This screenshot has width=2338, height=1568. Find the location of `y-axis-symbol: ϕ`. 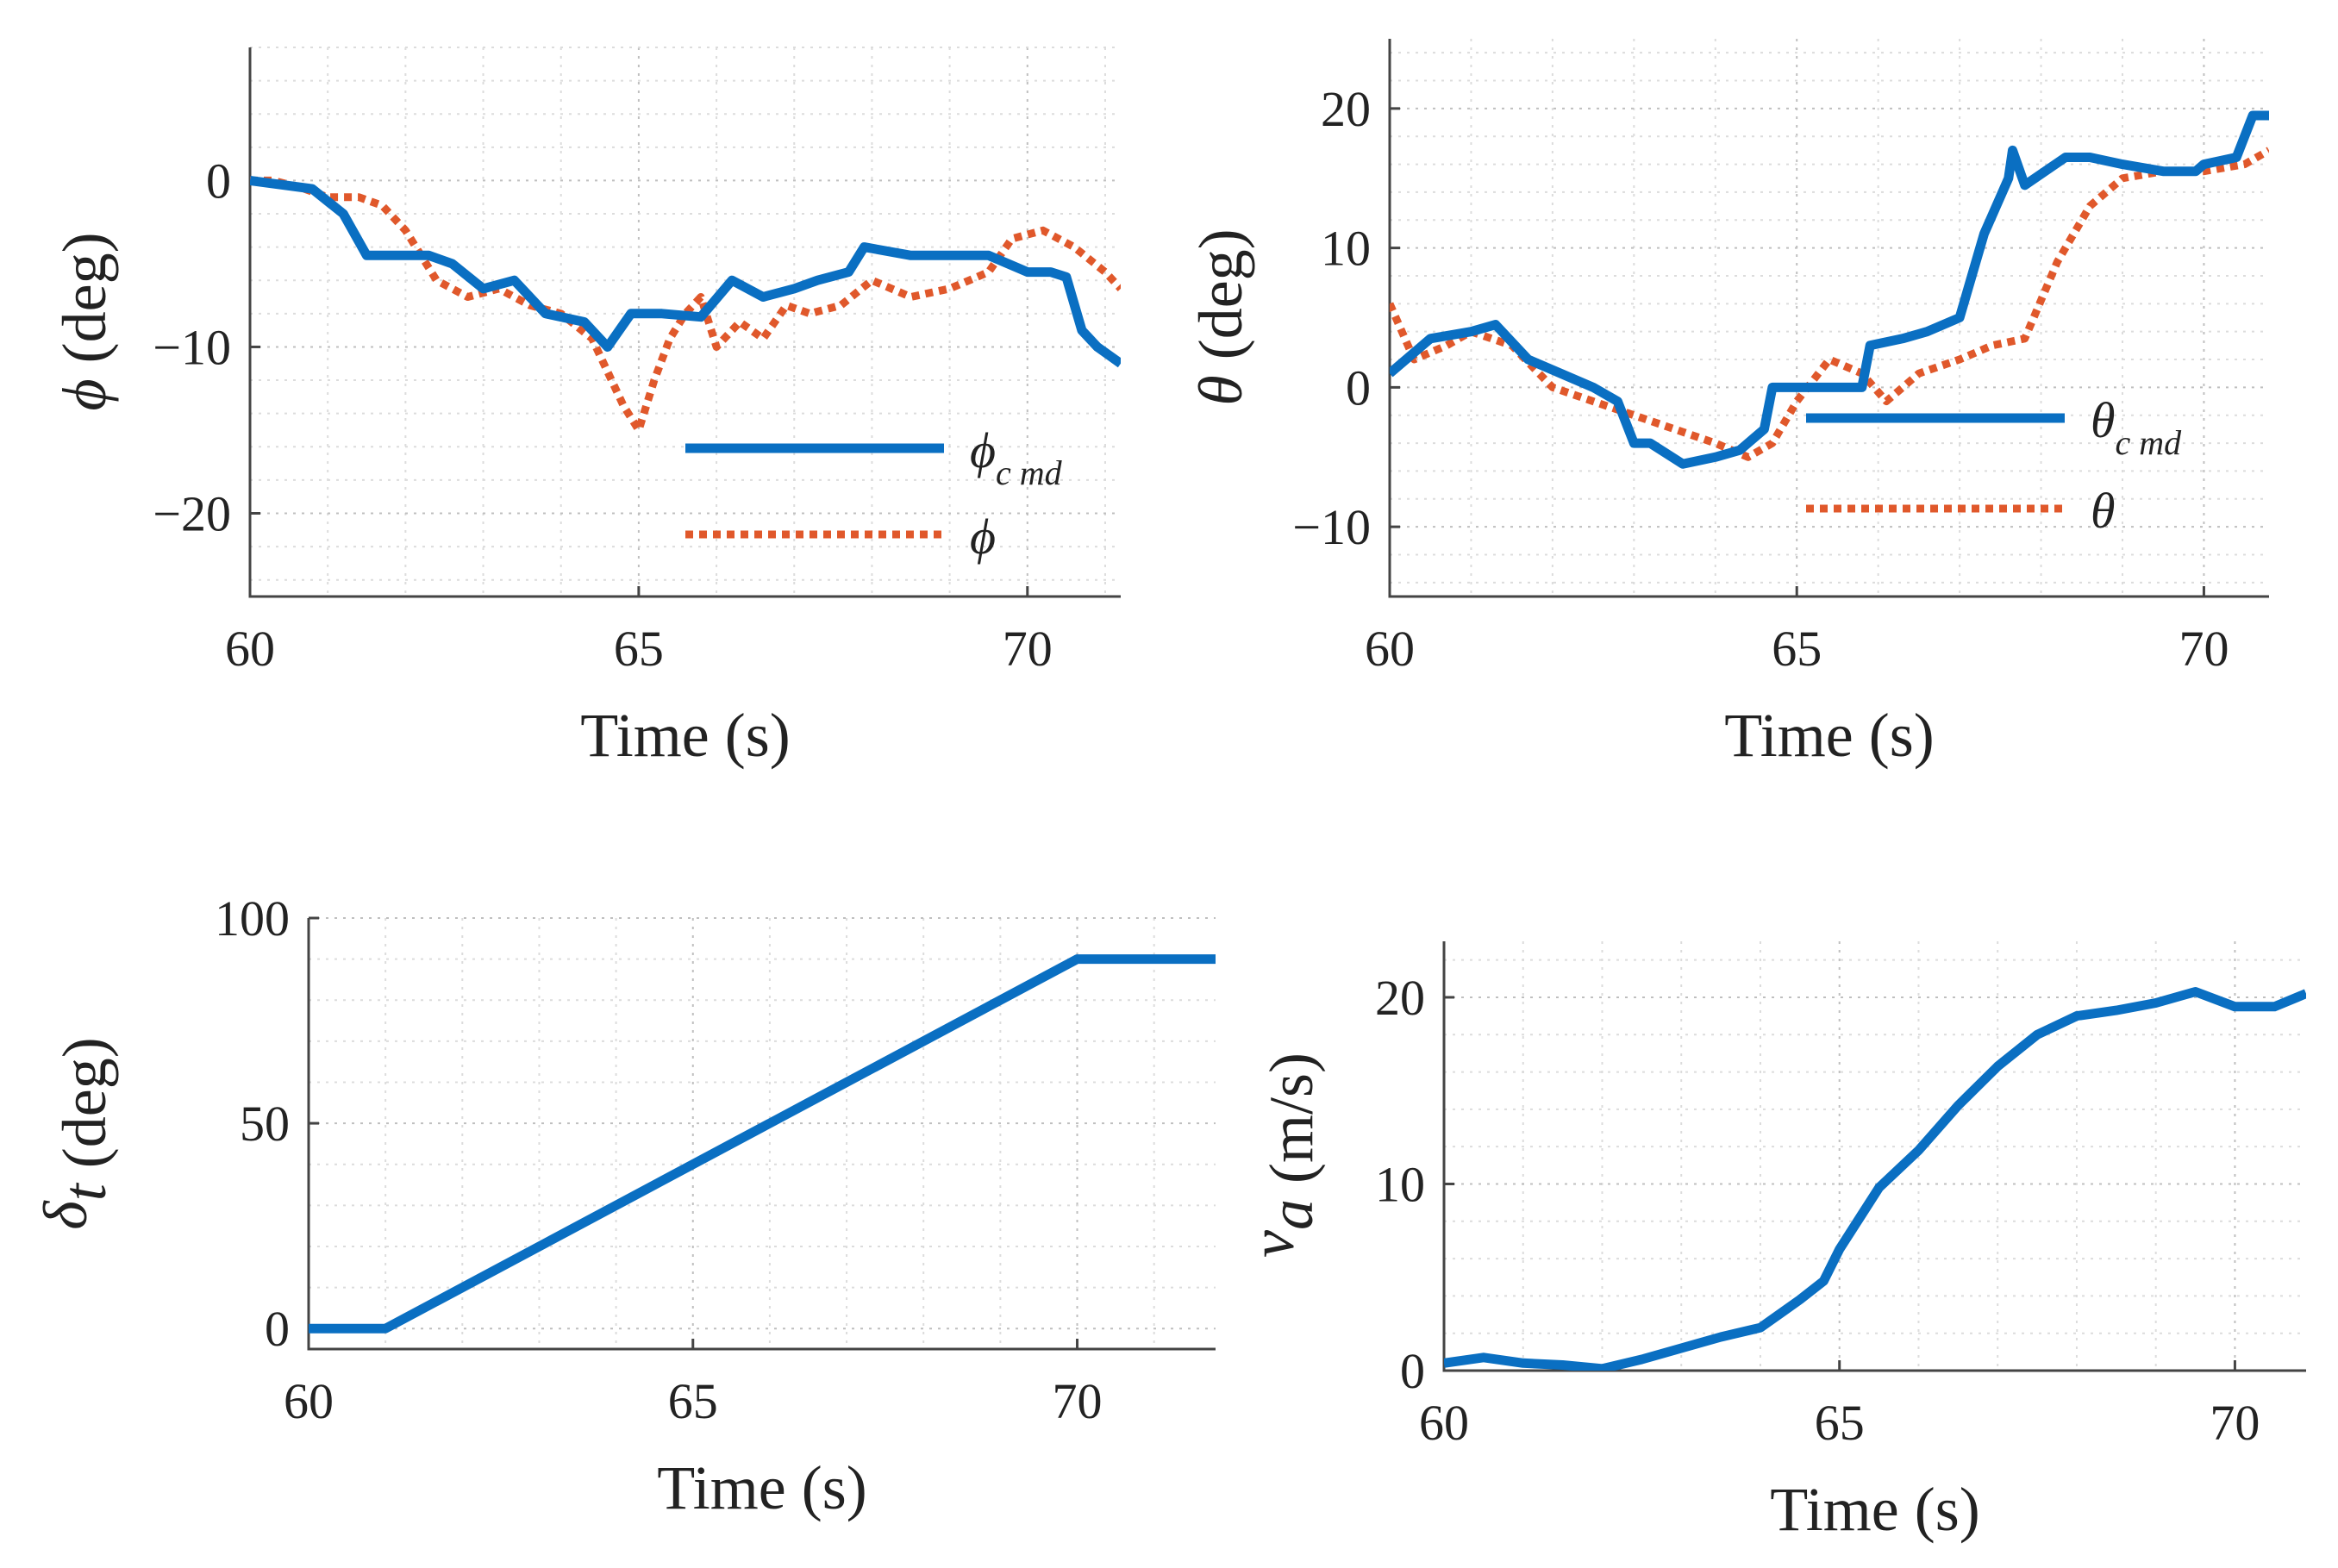

y-axis-symbol: ϕ is located at coordinates (85, 394).